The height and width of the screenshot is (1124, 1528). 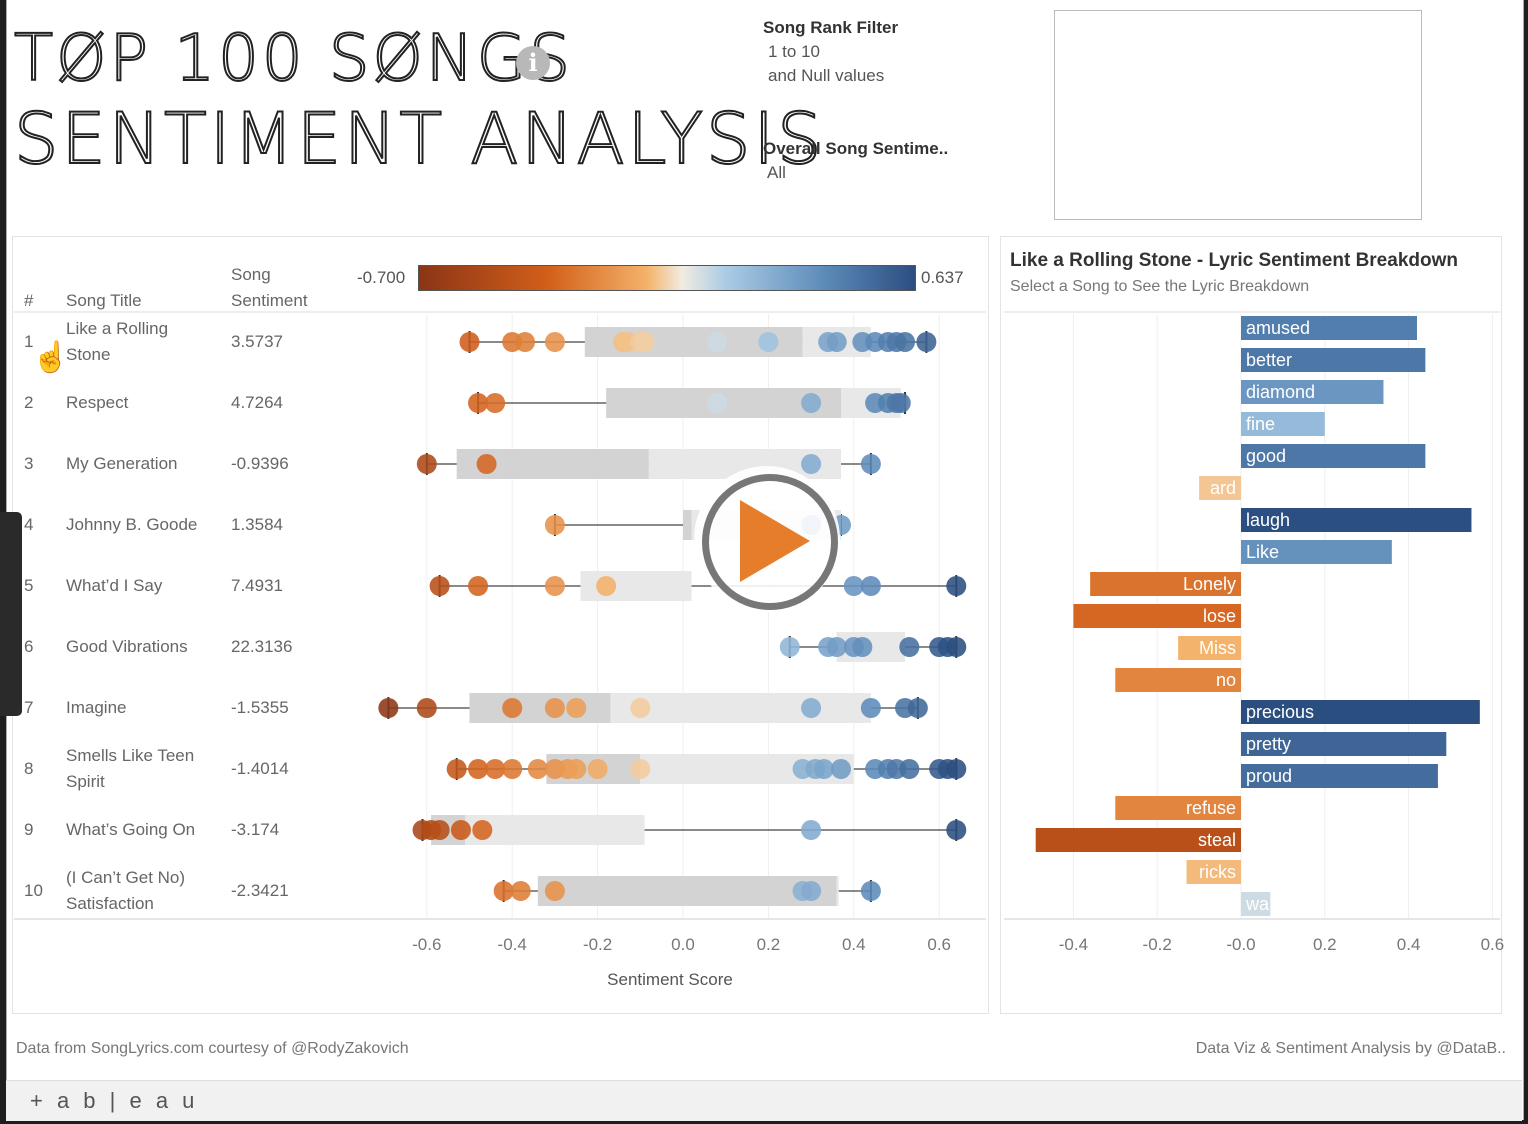 I want to click on x-tick-label: 0.0, so click(x=683, y=944).